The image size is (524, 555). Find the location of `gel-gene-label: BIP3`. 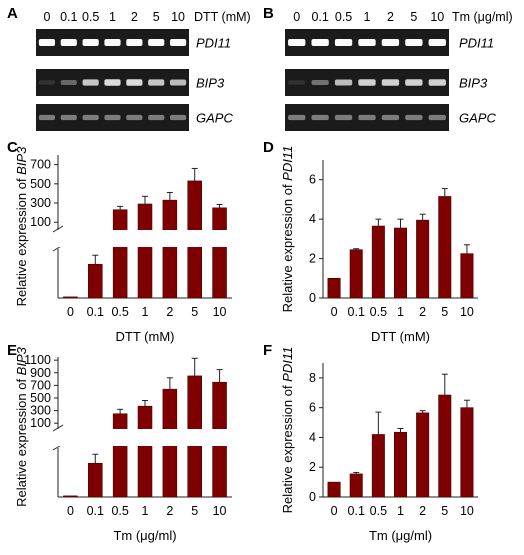

gel-gene-label: BIP3 is located at coordinates (473, 83).